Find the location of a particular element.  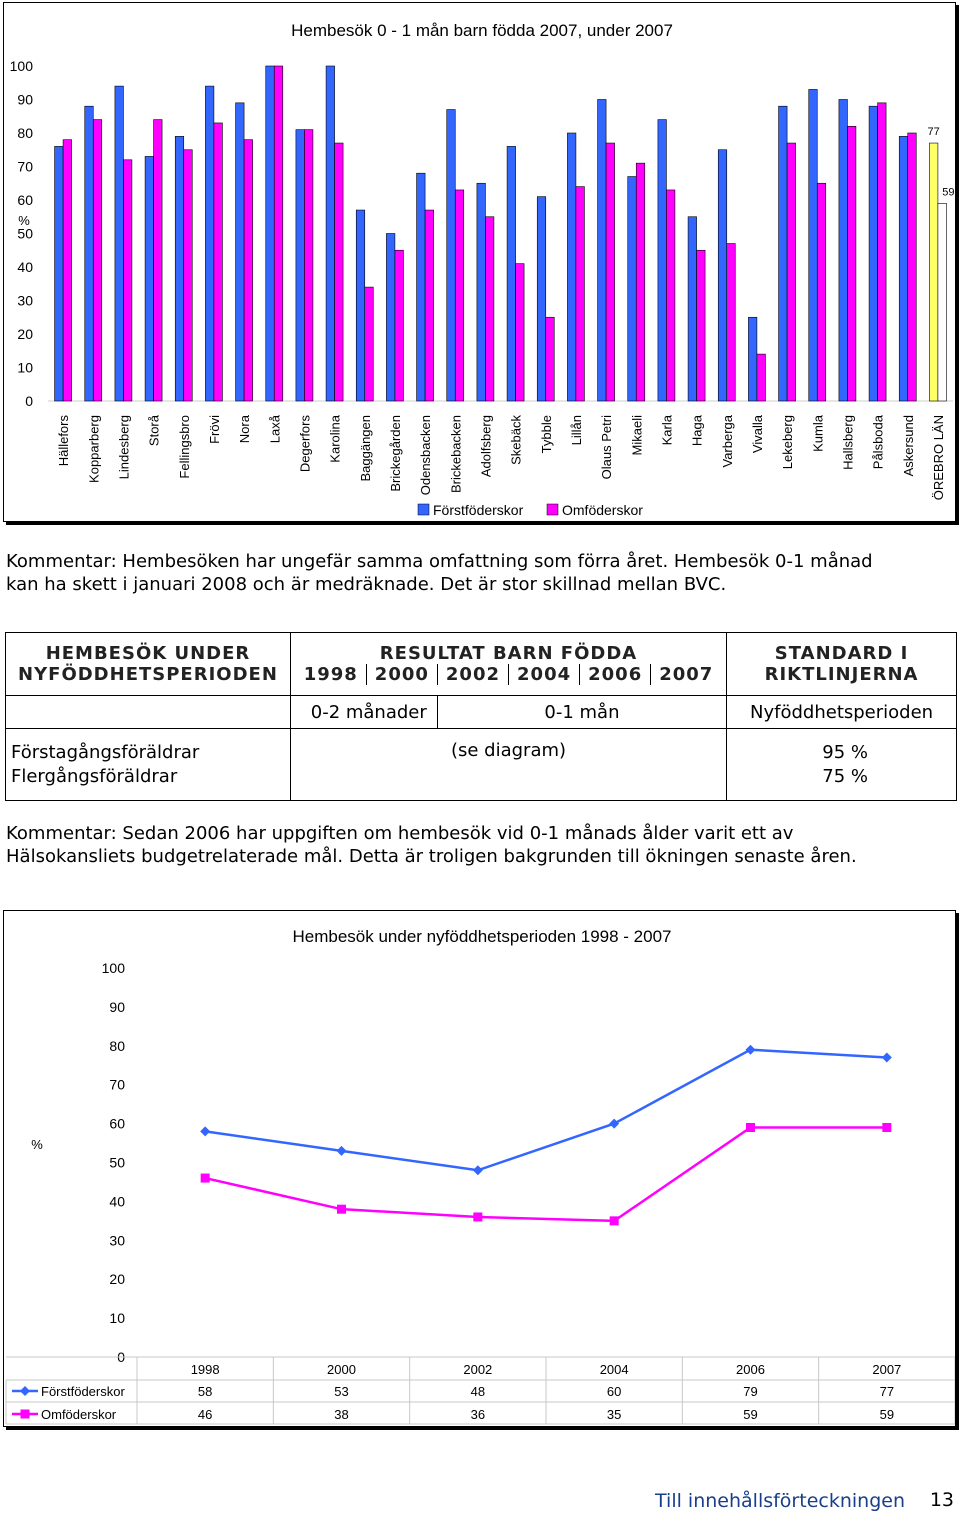

bar-category-label: Mikaeli is located at coordinates (636, 435).